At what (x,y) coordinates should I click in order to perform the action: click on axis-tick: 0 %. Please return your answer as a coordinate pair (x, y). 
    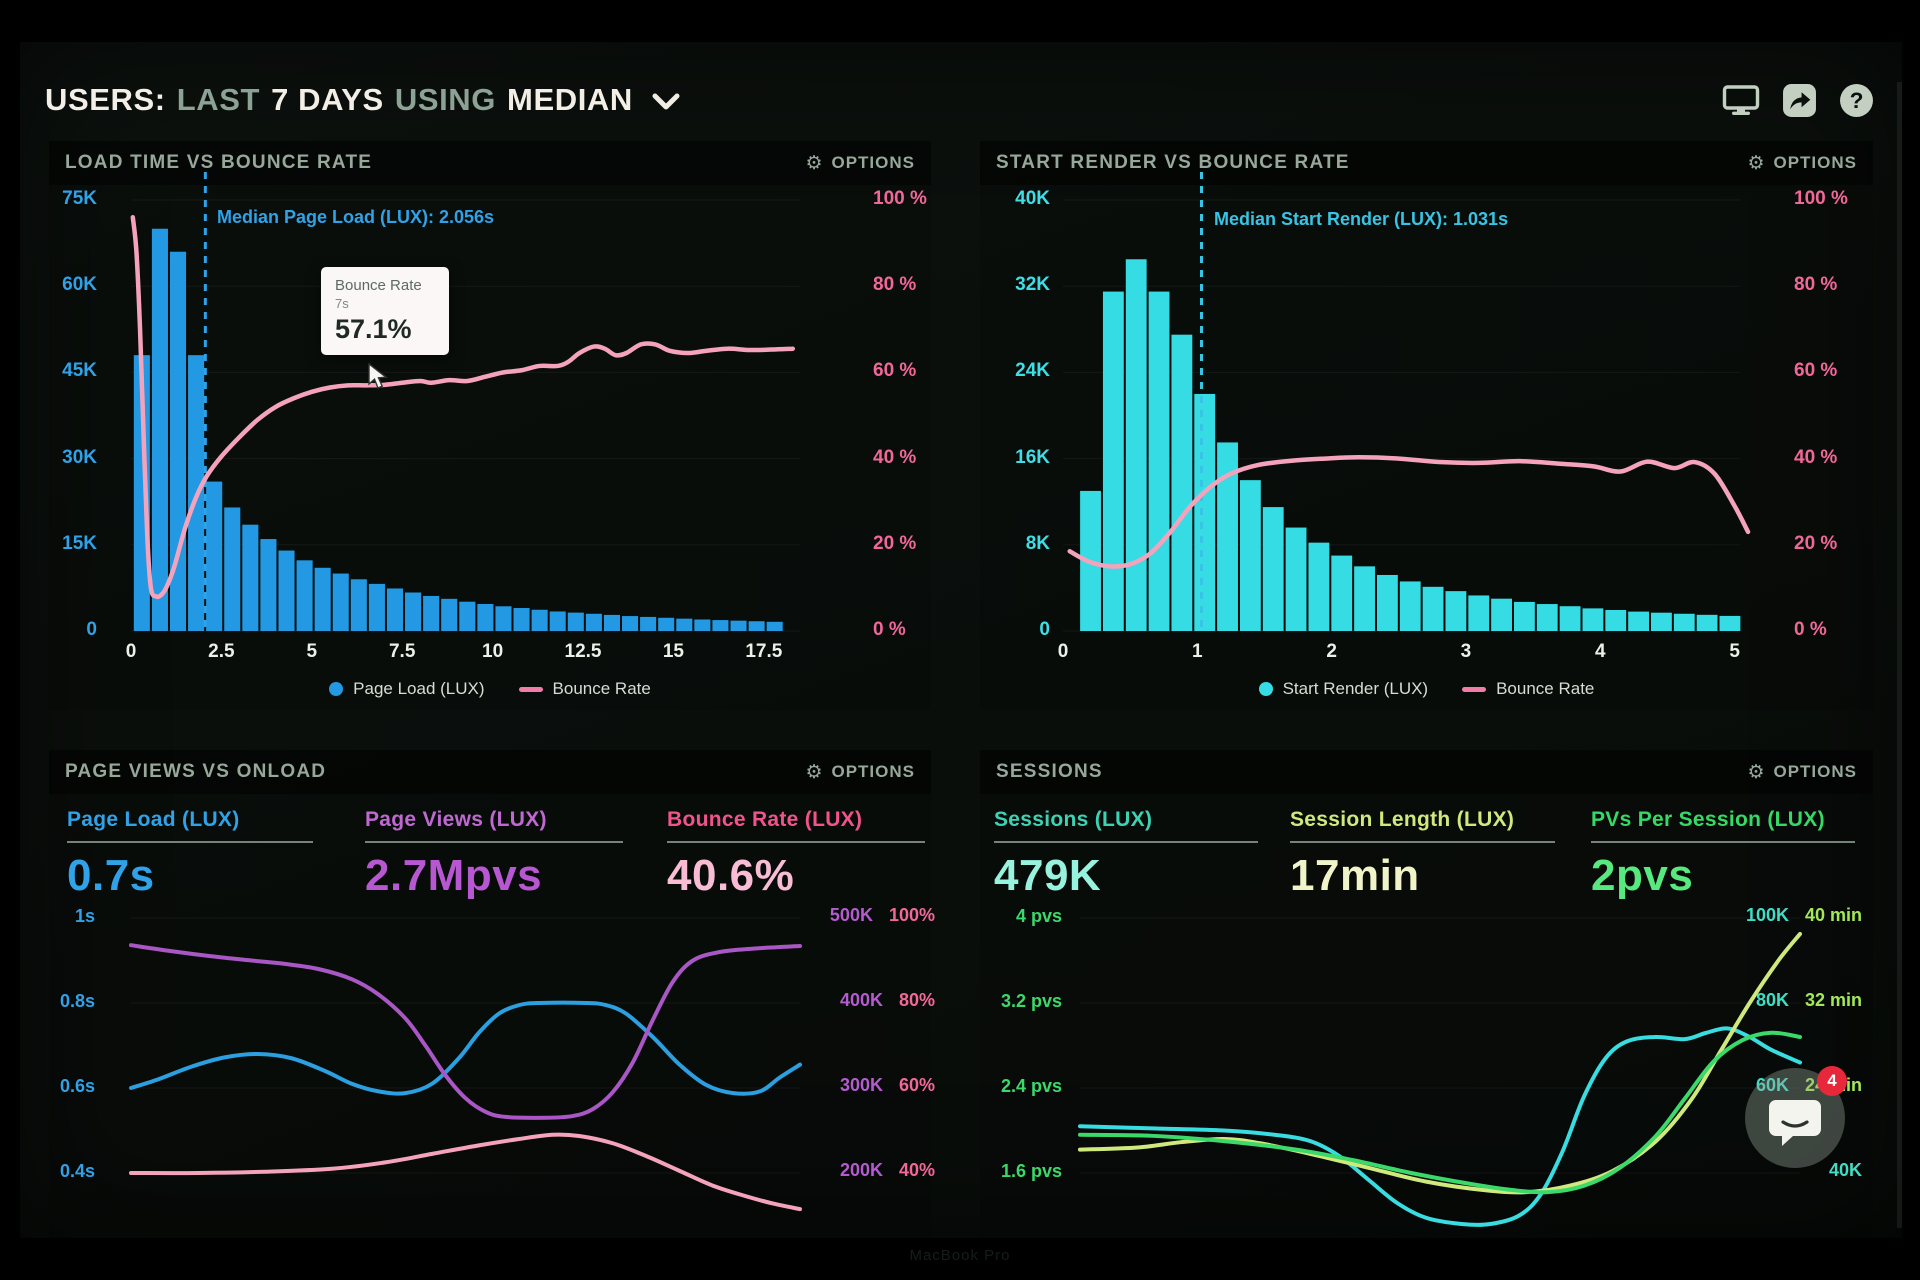
    Looking at the image, I should click on (889, 629).